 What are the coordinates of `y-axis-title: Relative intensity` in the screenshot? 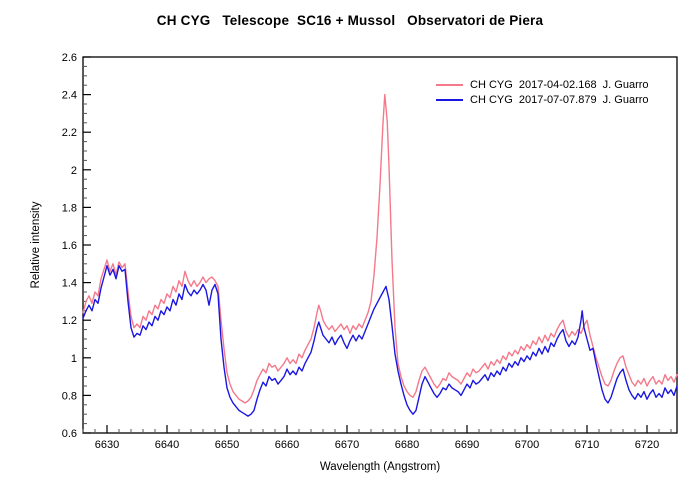 It's located at (36, 245).